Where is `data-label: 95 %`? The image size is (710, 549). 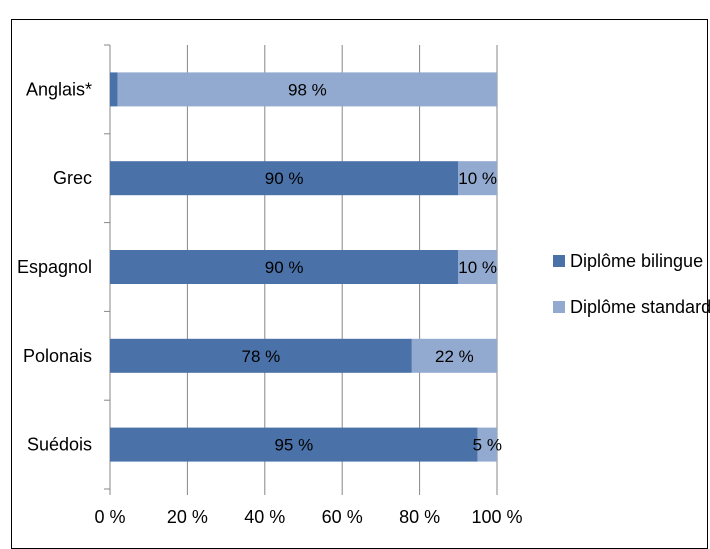 data-label: 95 % is located at coordinates (293, 445).